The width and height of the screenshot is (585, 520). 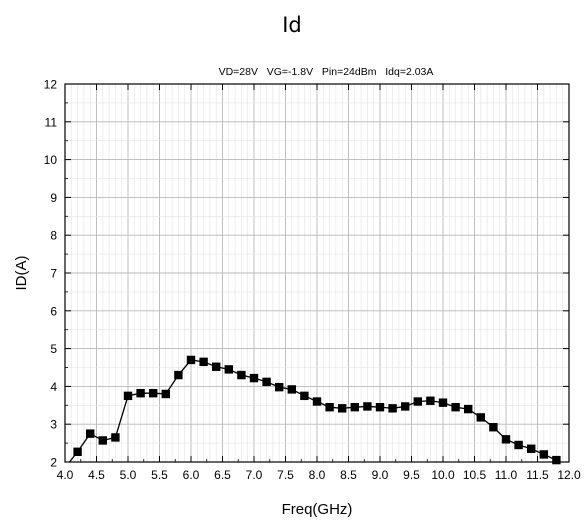 What do you see at coordinates (254, 475) in the screenshot?
I see `x-tick-label: 7.0` at bounding box center [254, 475].